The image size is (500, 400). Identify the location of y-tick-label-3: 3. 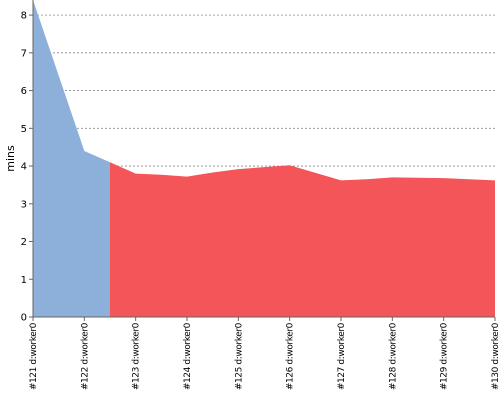
(24, 204).